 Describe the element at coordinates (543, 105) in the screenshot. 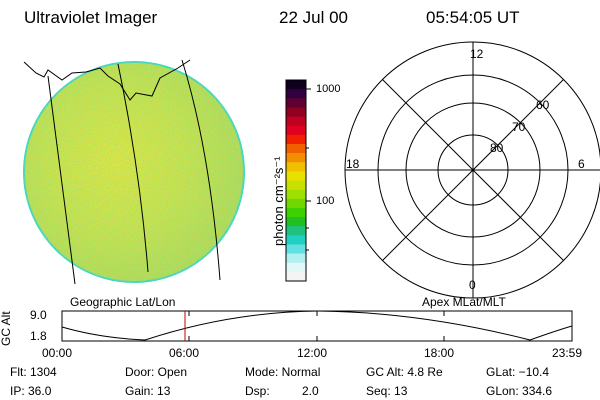

I see `lat-label-60: 60` at that location.